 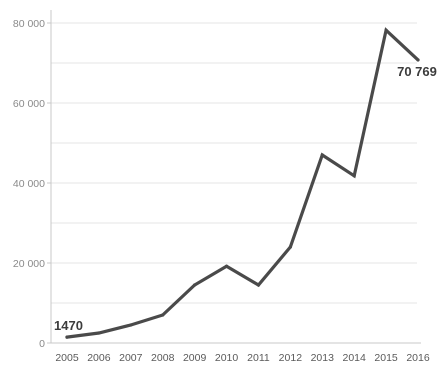 What do you see at coordinates (323, 358) in the screenshot?
I see `x-tick-label: 2013` at bounding box center [323, 358].